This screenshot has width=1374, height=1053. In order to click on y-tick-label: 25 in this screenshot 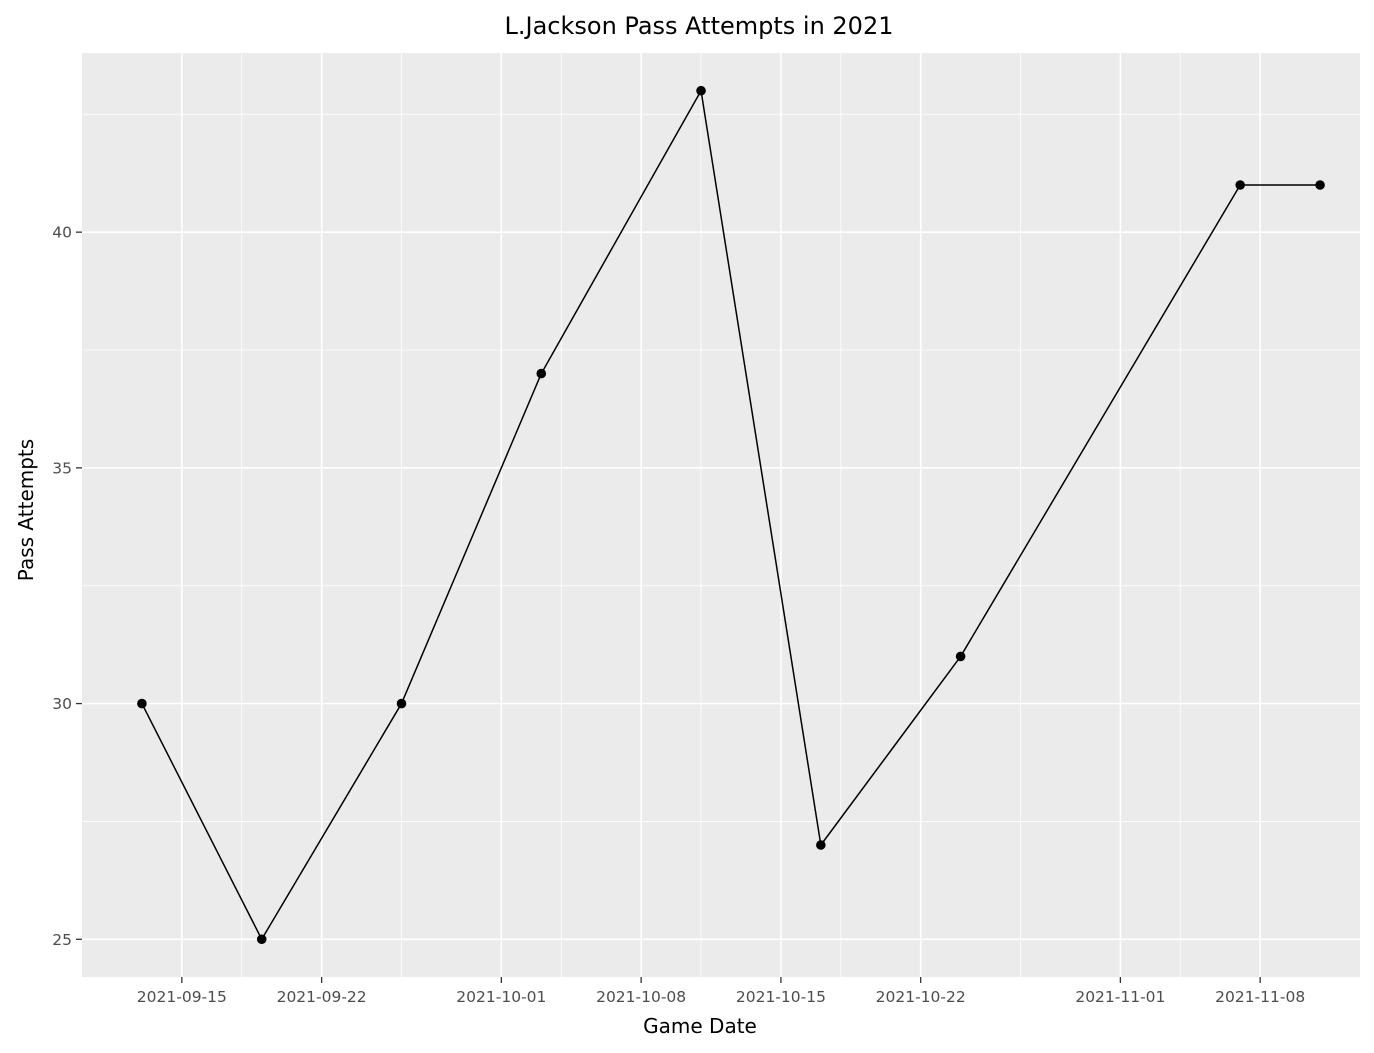, I will do `click(62, 940)`.